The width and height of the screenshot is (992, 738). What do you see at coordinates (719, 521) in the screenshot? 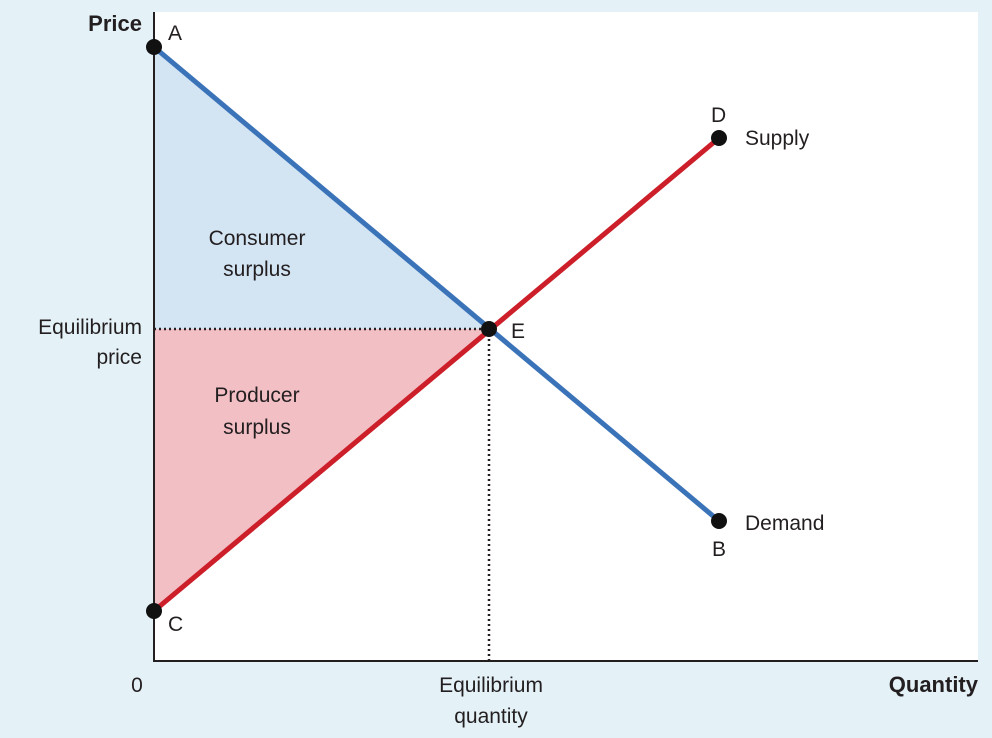
I see `point-b-marker` at bounding box center [719, 521].